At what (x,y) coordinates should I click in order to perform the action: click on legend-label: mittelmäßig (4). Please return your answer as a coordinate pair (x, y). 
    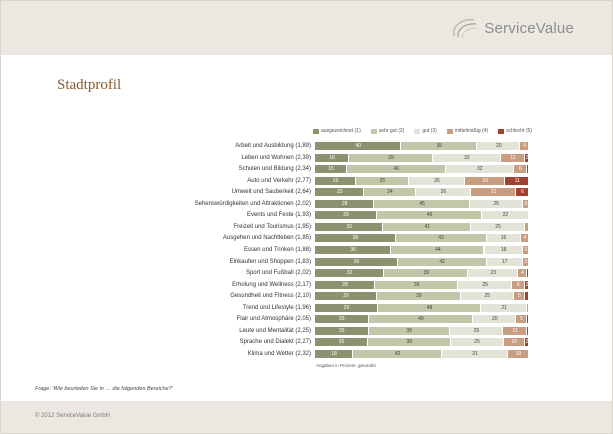
    Looking at the image, I should click on (471, 131).